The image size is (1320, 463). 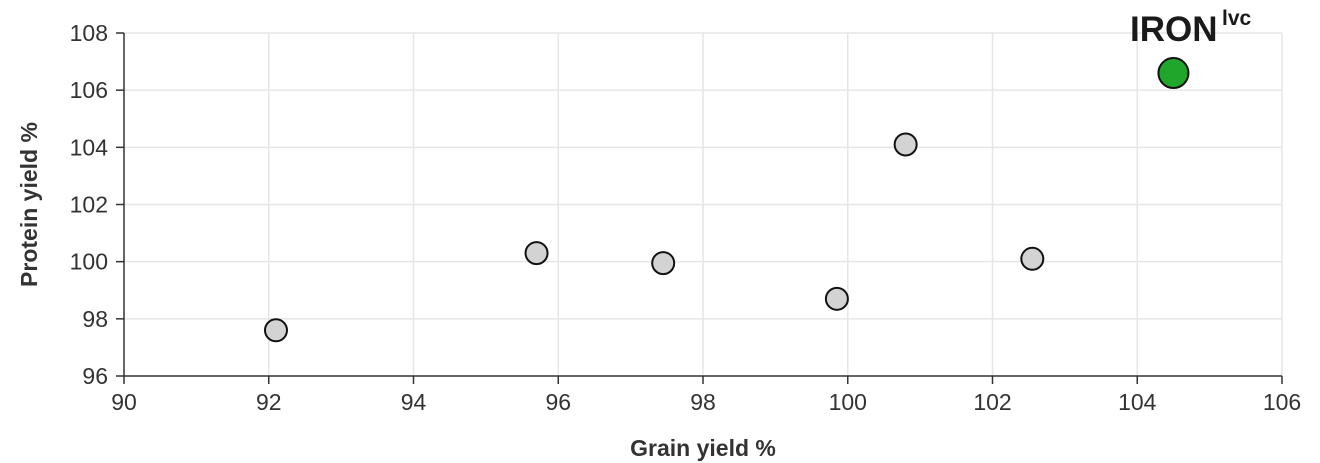 What do you see at coordinates (1282, 402) in the screenshot?
I see `x-tick-label: 106` at bounding box center [1282, 402].